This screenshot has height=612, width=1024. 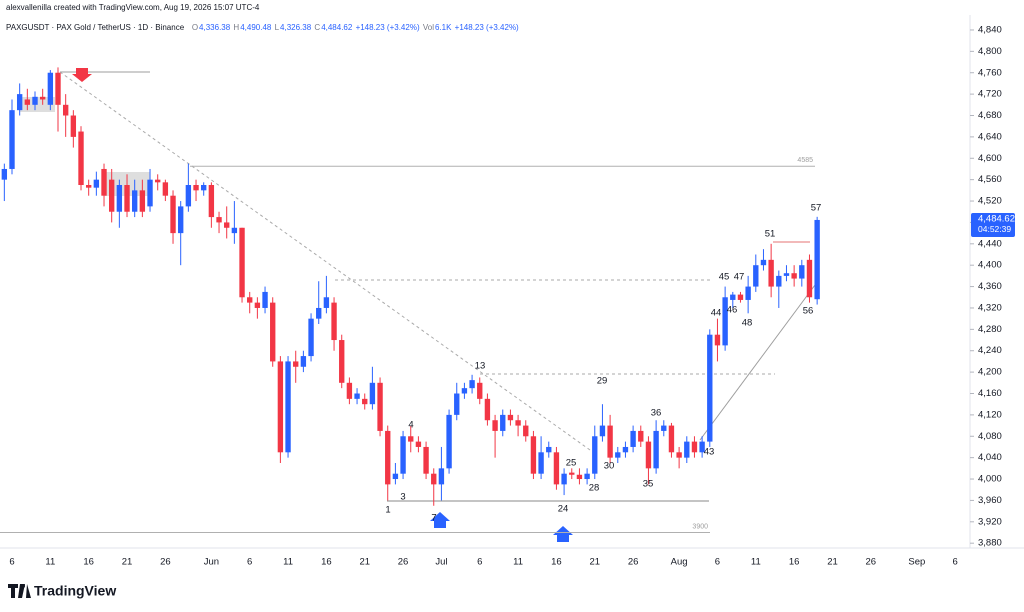 What do you see at coordinates (990, 521) in the screenshot?
I see `y-tick-label: 3,920` at bounding box center [990, 521].